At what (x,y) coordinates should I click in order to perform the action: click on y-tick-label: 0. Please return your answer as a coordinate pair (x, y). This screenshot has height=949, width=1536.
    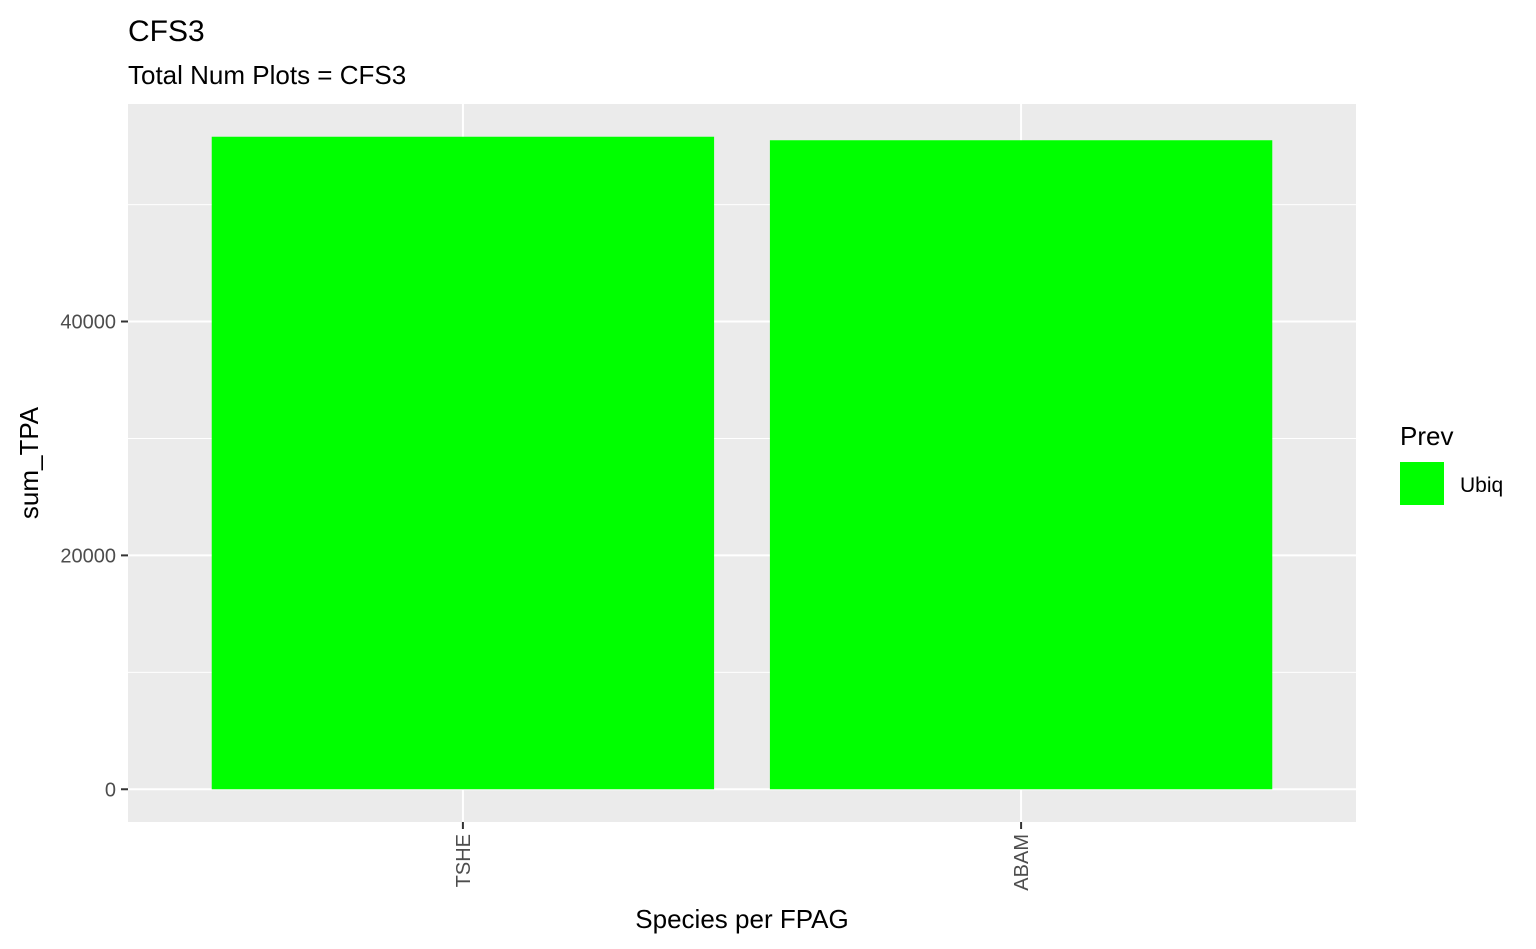
    Looking at the image, I should click on (110, 790).